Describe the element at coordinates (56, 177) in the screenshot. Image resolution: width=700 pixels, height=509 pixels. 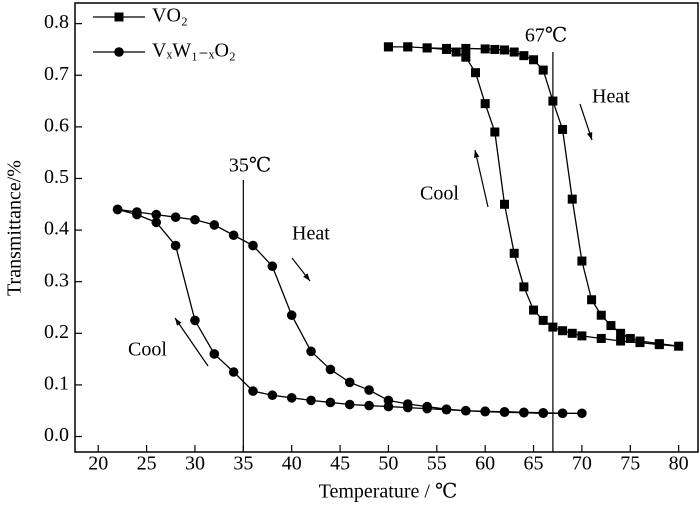
I see `y-tick-label: 0.5` at that location.